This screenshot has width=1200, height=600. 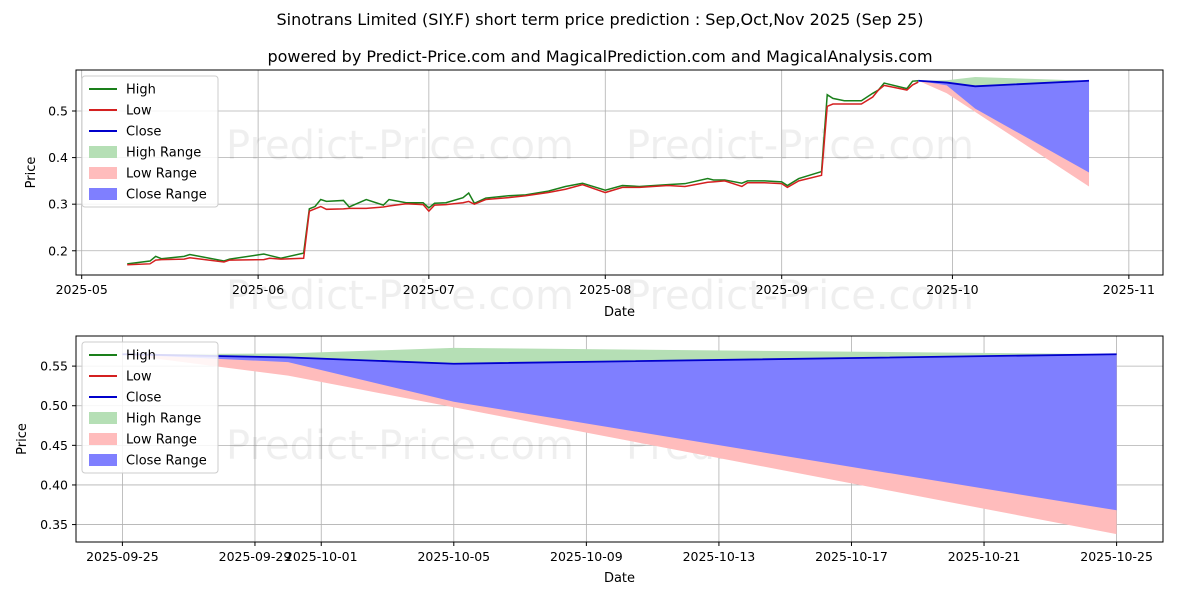 I want to click on y-tick-label: 0.5, so click(x=58, y=111).